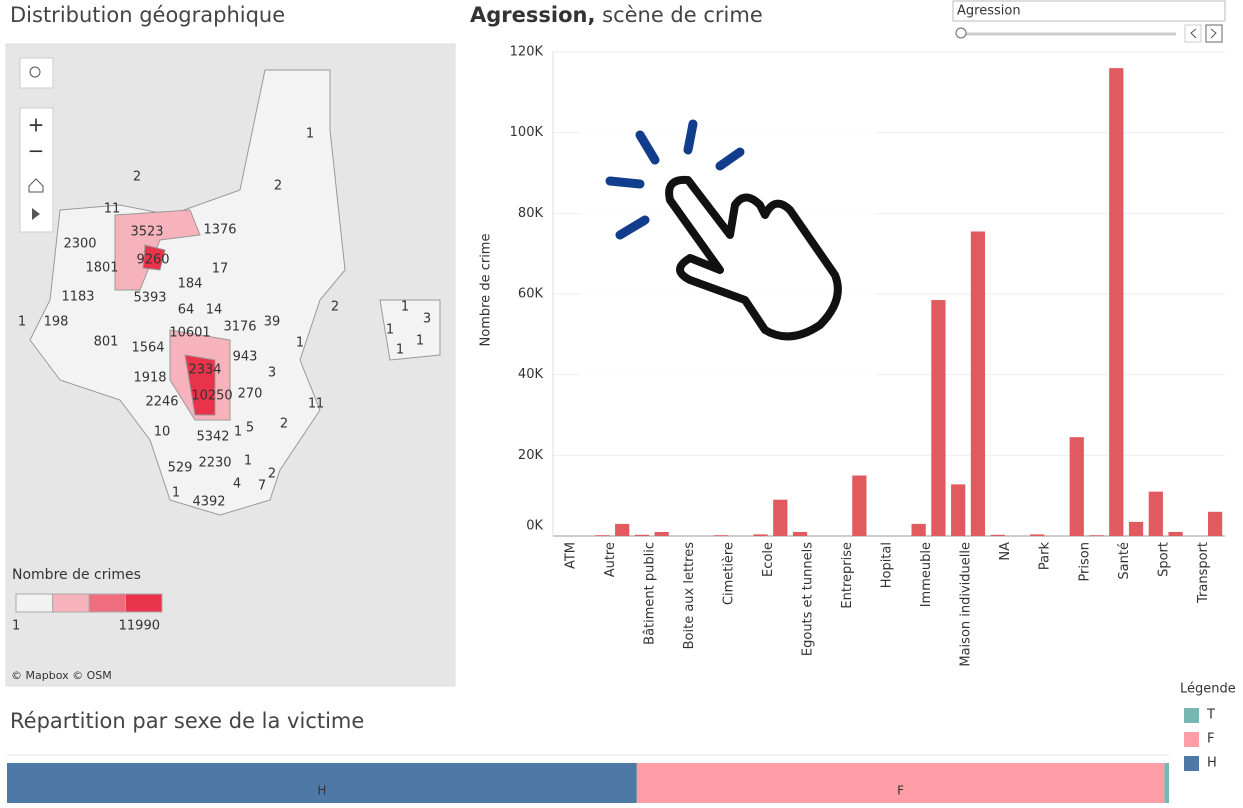  Describe the element at coordinates (36, 185) in the screenshot. I see `home-icon` at that location.